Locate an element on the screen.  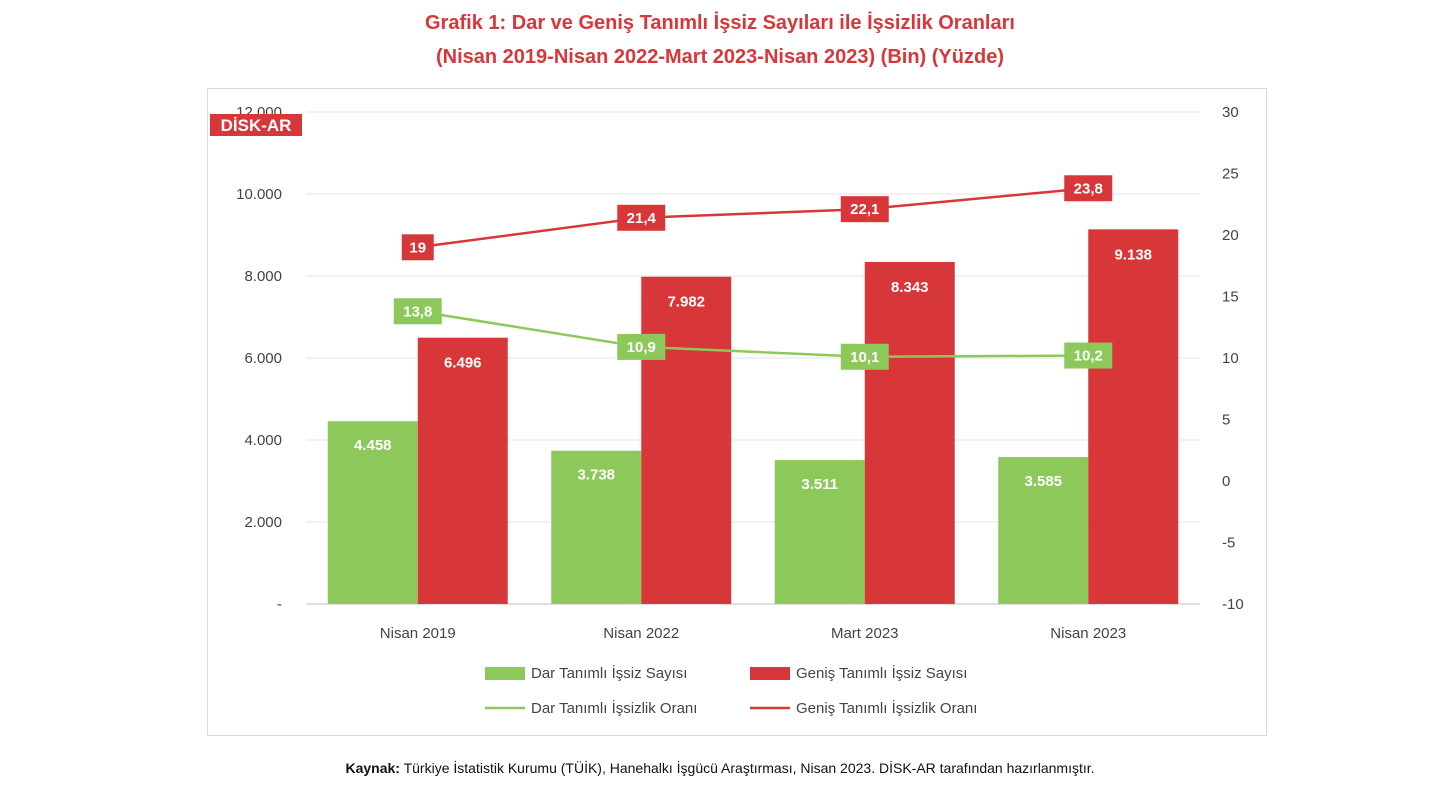
point-label-dar-orani: 10,9 is located at coordinates (641, 347).